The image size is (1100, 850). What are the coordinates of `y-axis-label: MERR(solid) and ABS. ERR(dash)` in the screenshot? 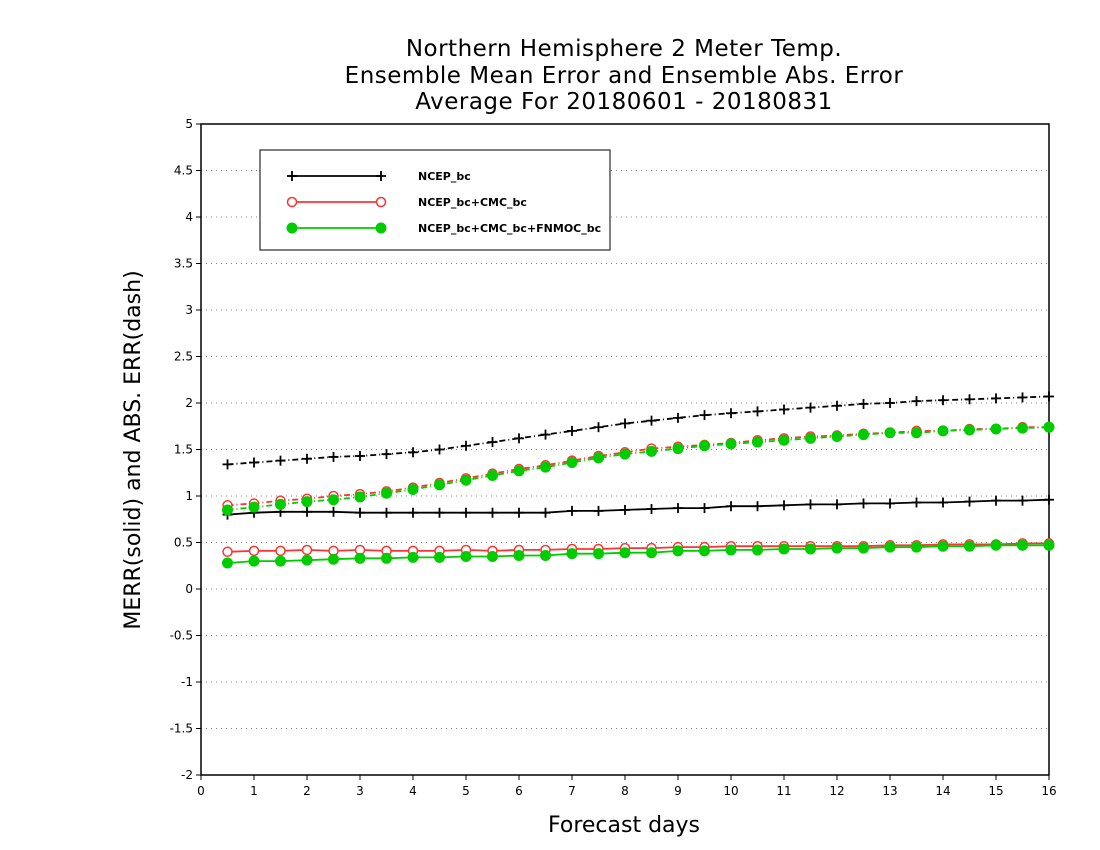 It's located at (133, 449).